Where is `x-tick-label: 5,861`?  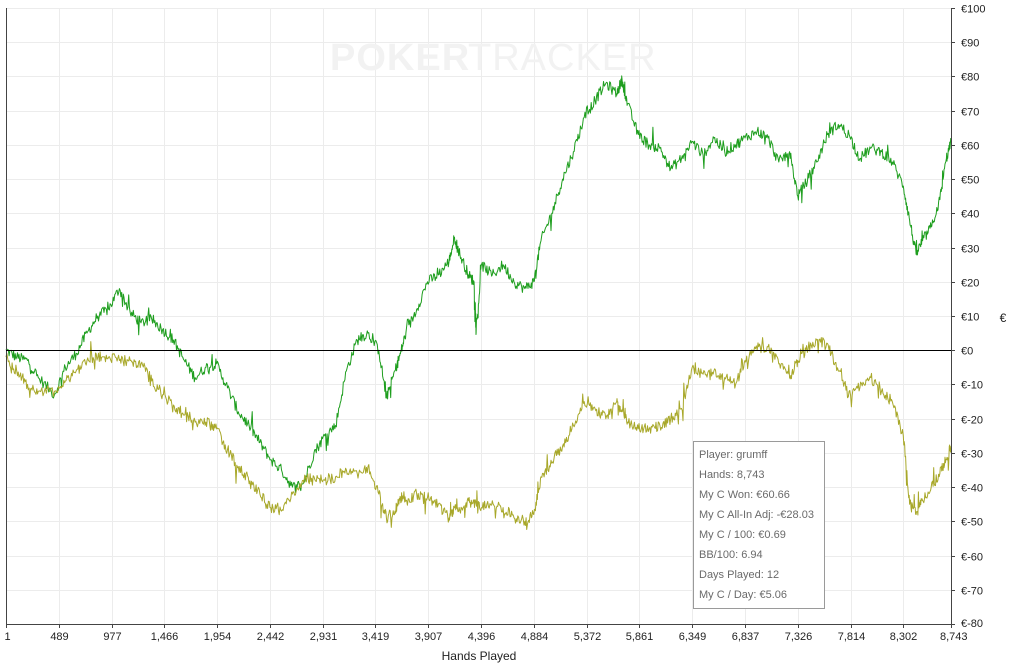 x-tick-label: 5,861 is located at coordinates (640, 637).